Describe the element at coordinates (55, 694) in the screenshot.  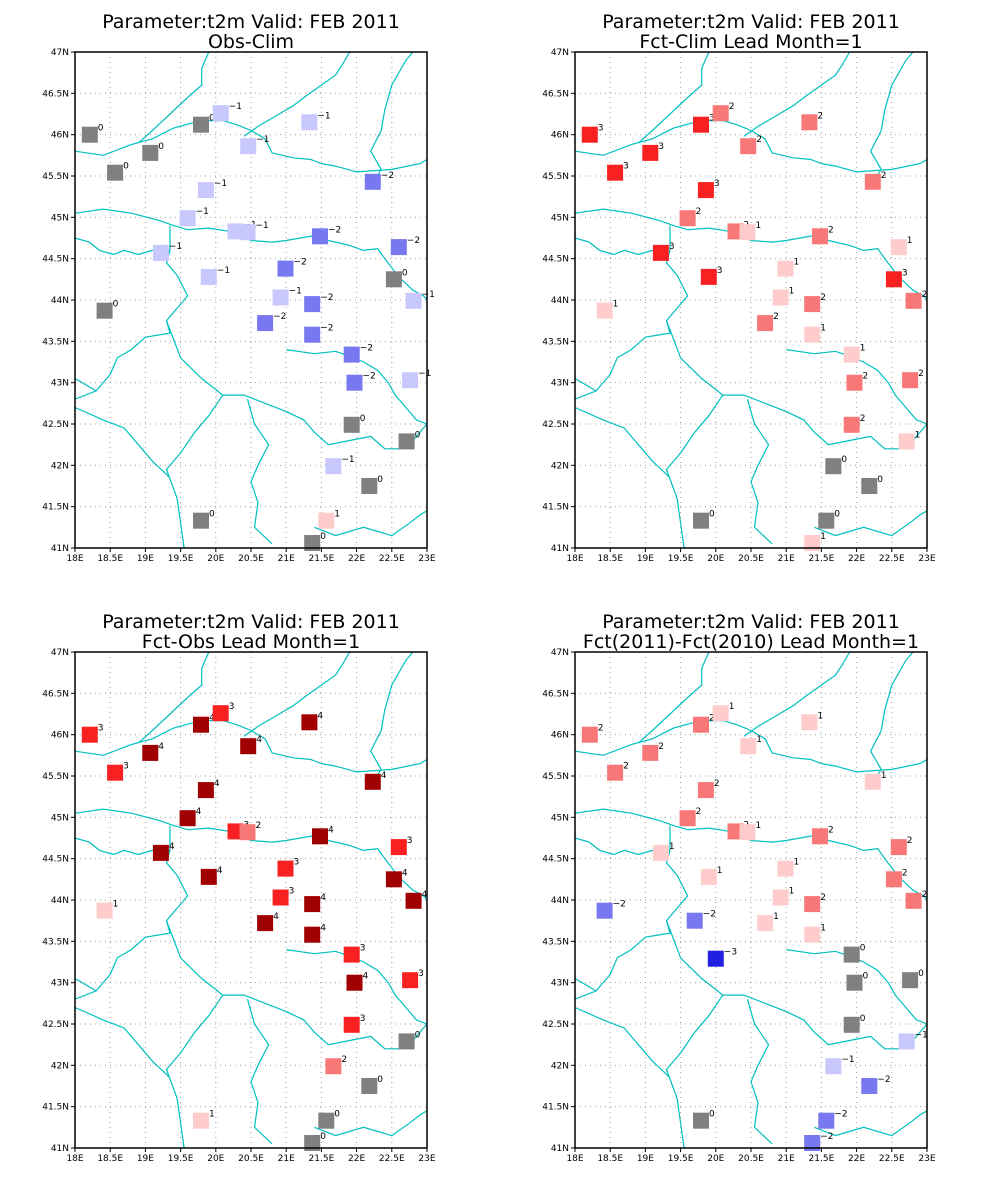
I see `y-tick-label: 46.5N` at that location.